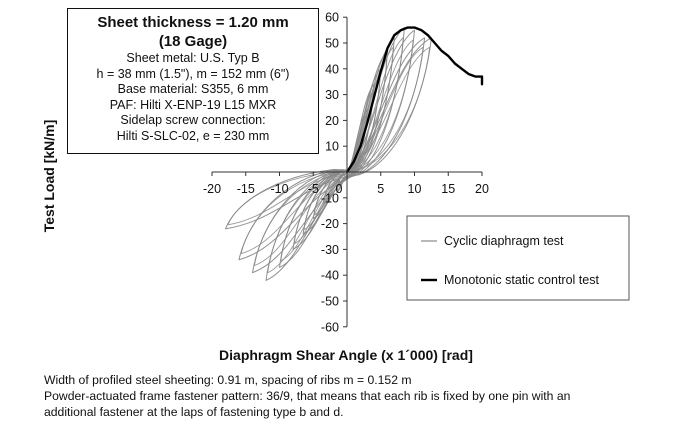 The height and width of the screenshot is (436, 691). What do you see at coordinates (193, 41) in the screenshot?
I see `info-title-gage: (18 Gage)` at bounding box center [193, 41].